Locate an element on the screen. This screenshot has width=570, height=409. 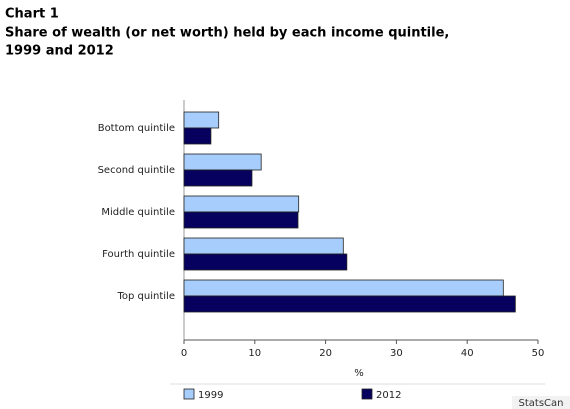
x-tick-label: 20 is located at coordinates (325, 353).